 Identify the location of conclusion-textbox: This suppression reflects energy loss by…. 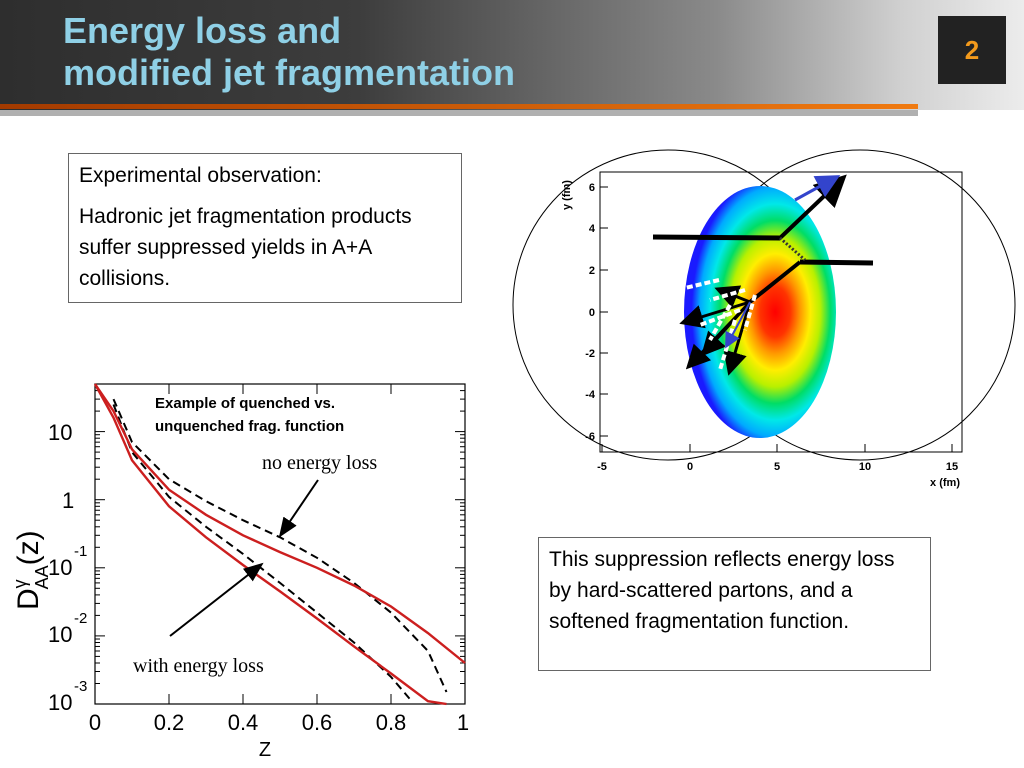
(734, 604).